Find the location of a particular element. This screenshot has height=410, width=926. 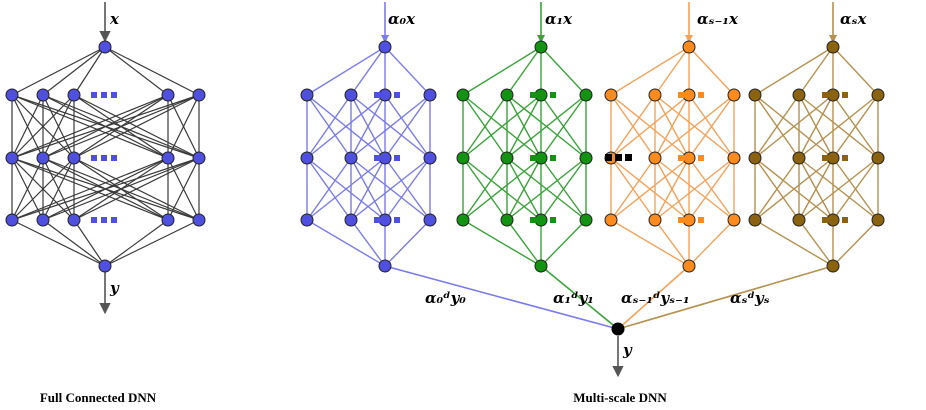

scale-0-output-label: α₀ᵈy₀ is located at coordinates (445, 298).